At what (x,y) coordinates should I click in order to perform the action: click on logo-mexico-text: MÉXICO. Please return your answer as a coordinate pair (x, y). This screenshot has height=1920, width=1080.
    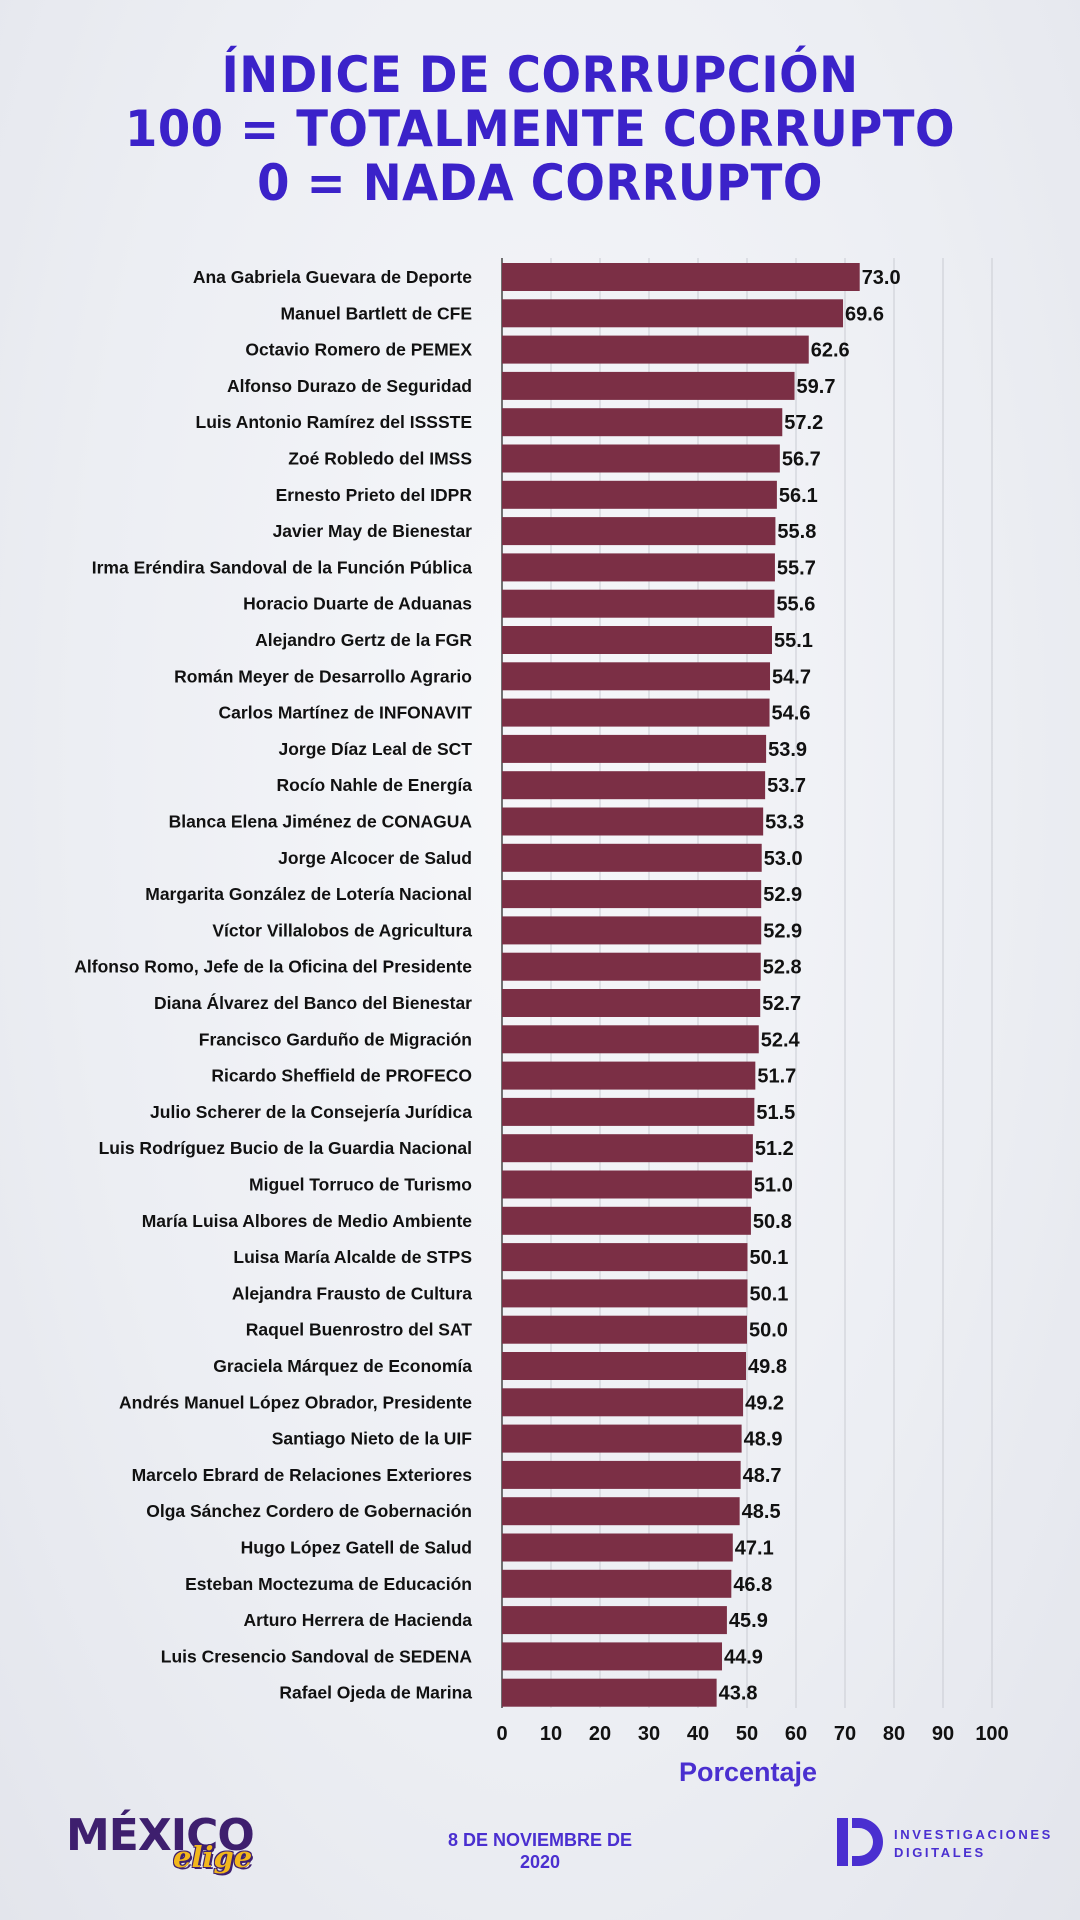
    Looking at the image, I should click on (160, 1835).